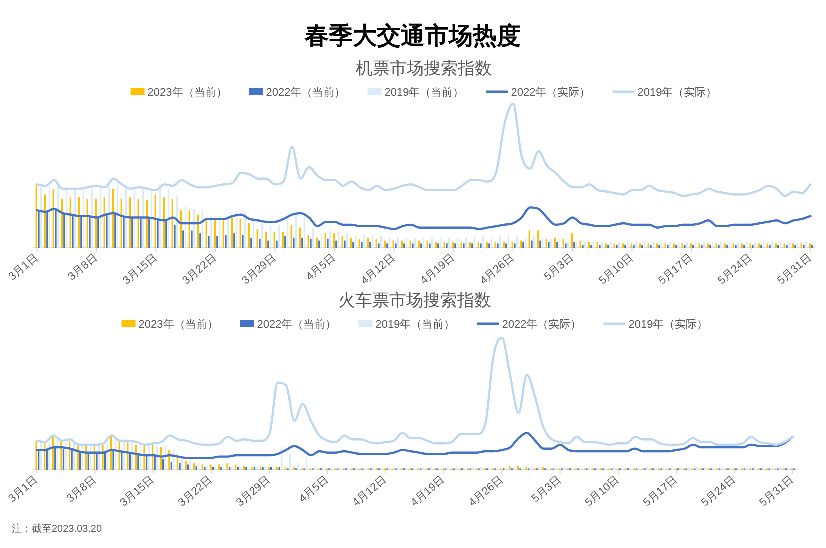 The height and width of the screenshot is (548, 826). I want to click on chart-title: 春季大交通市场热度, so click(412, 36).